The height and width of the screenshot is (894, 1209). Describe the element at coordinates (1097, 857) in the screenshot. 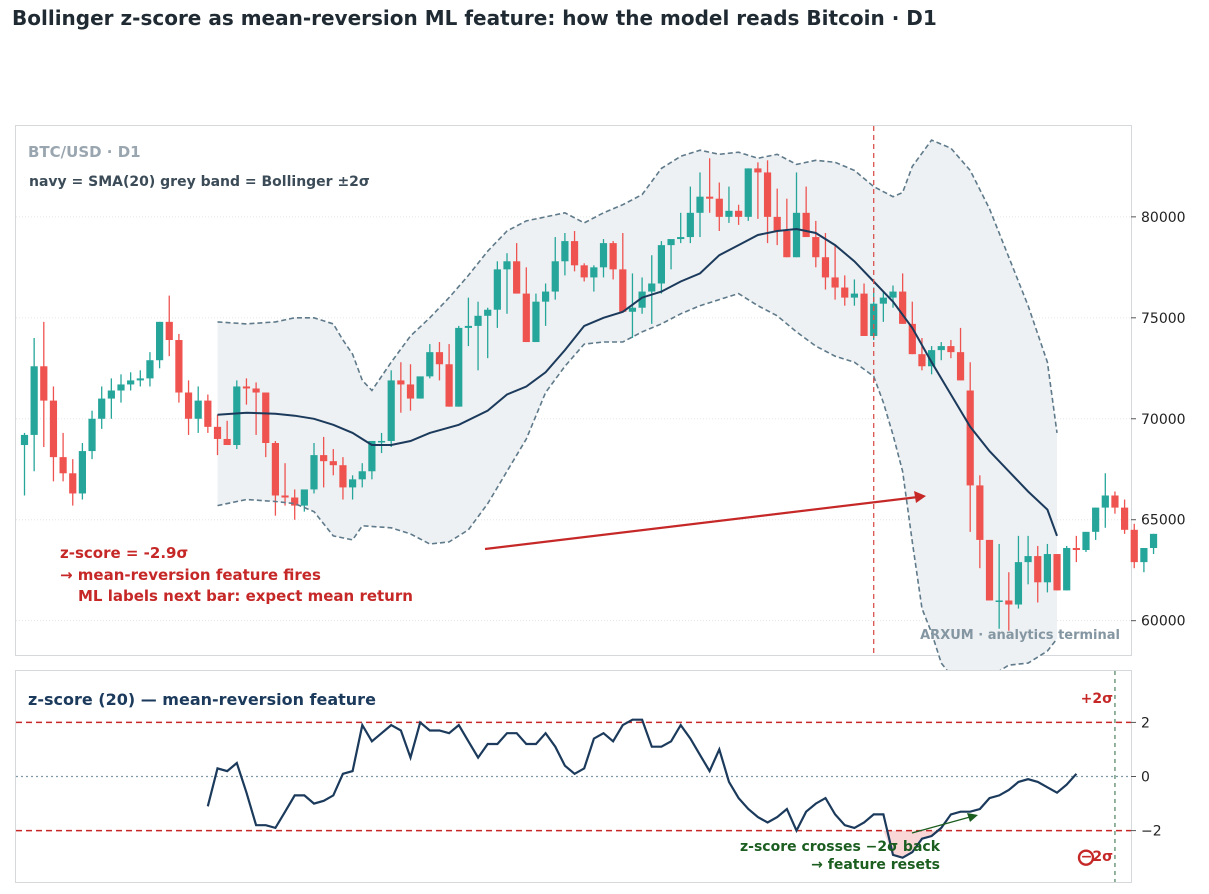

I see `lower-2sigma-label: −2σ` at that location.